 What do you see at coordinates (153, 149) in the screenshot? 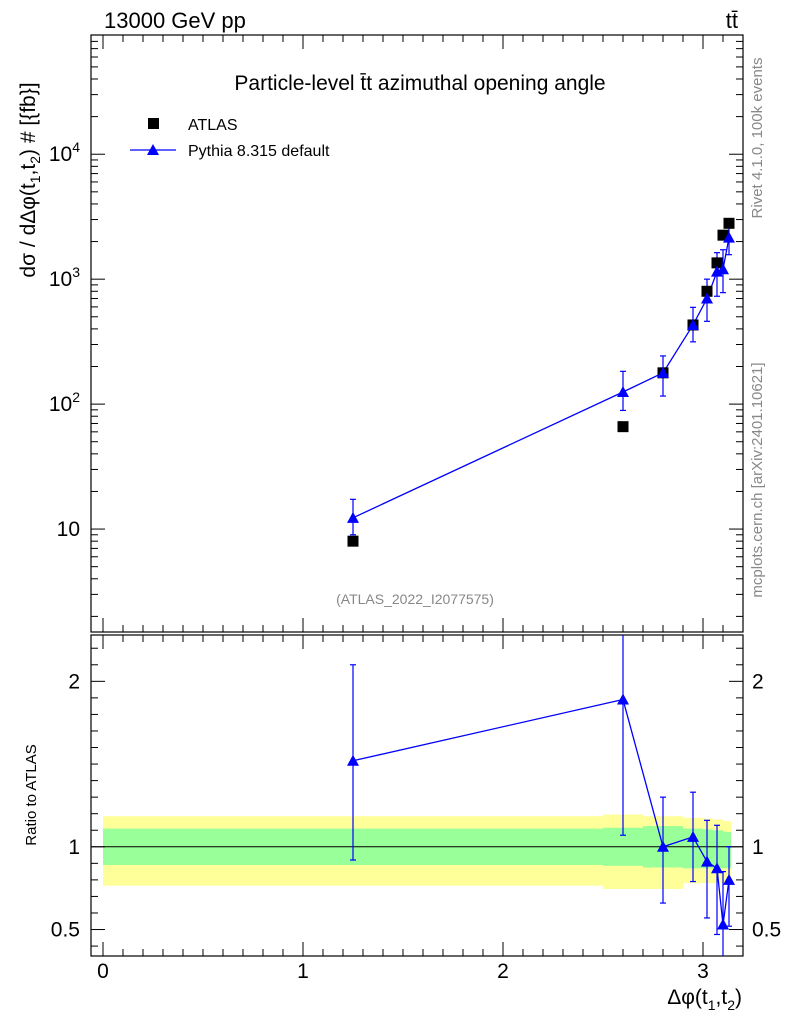
I see `legend-mc-marker` at bounding box center [153, 149].